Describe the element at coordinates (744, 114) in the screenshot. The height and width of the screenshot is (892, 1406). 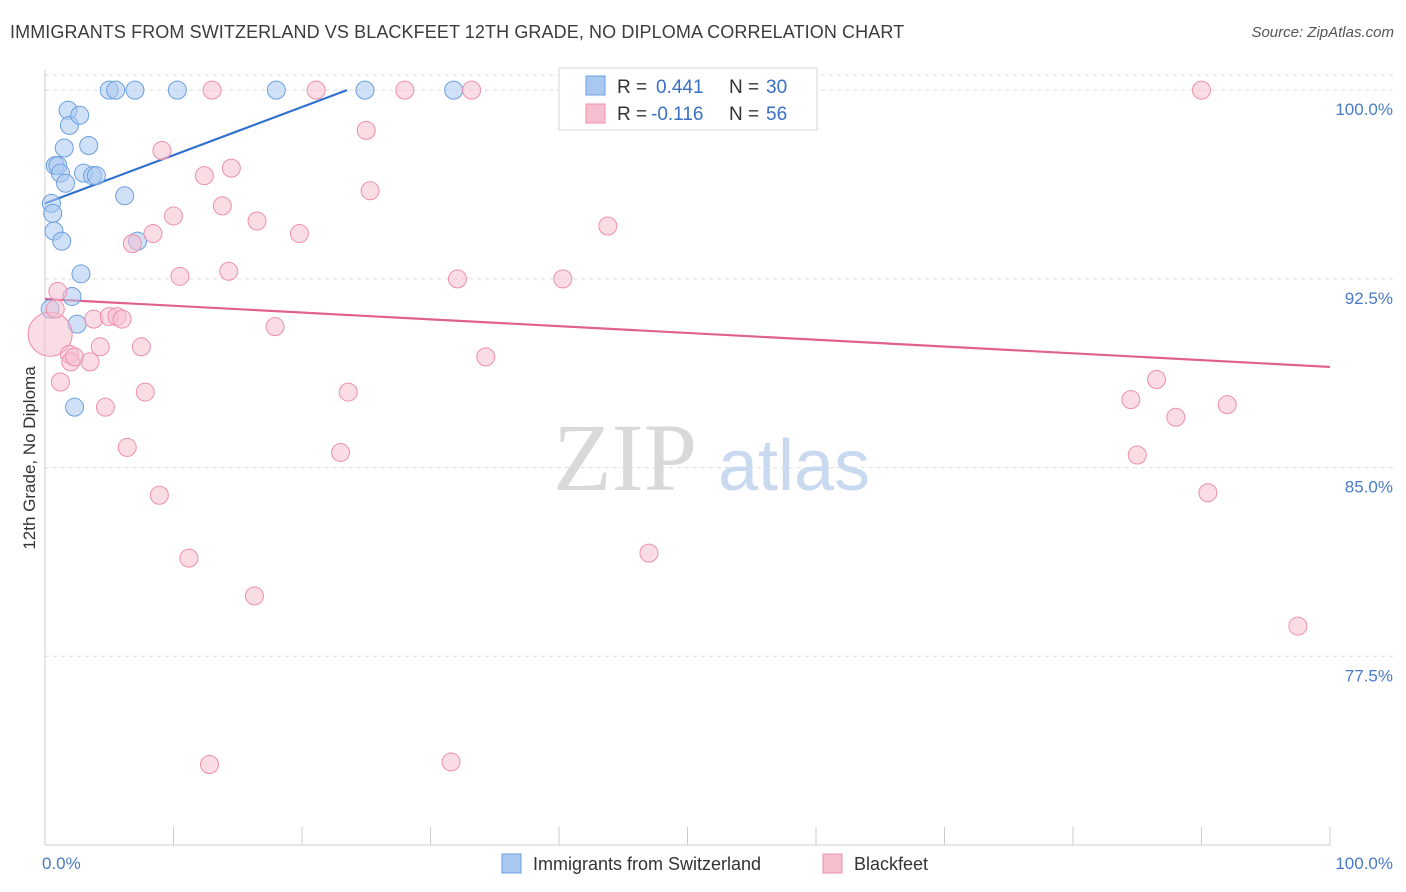
I see `legend-n-label-2: N =` at that location.